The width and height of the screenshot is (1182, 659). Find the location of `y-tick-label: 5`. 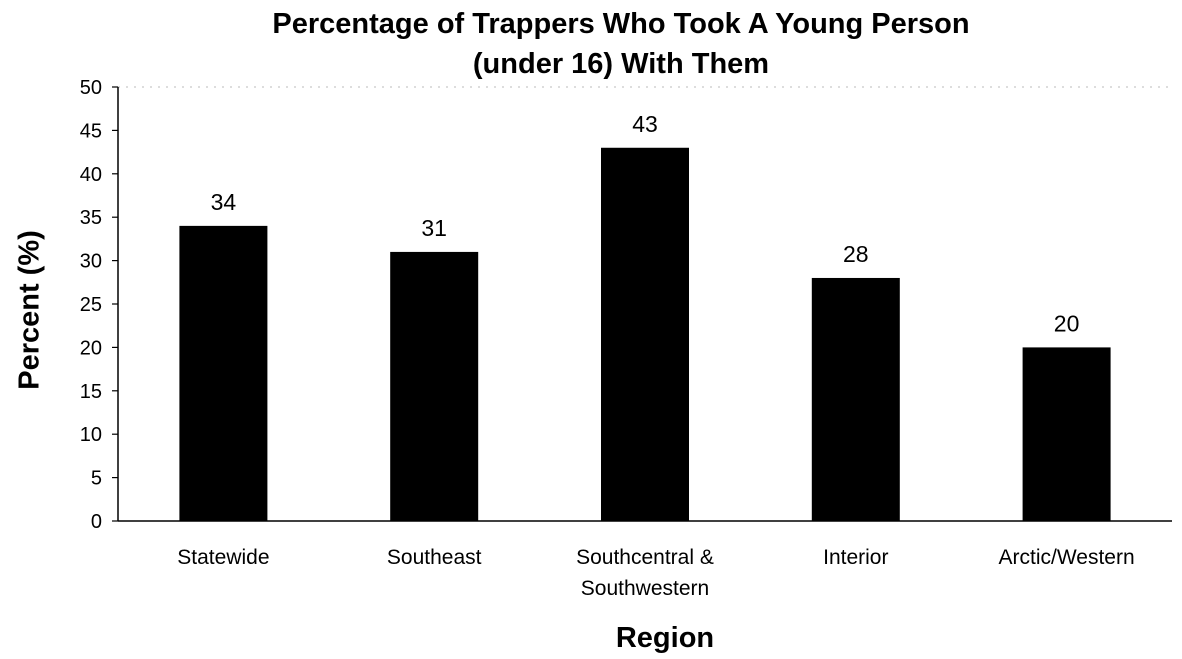

y-tick-label: 5 is located at coordinates (96, 479).